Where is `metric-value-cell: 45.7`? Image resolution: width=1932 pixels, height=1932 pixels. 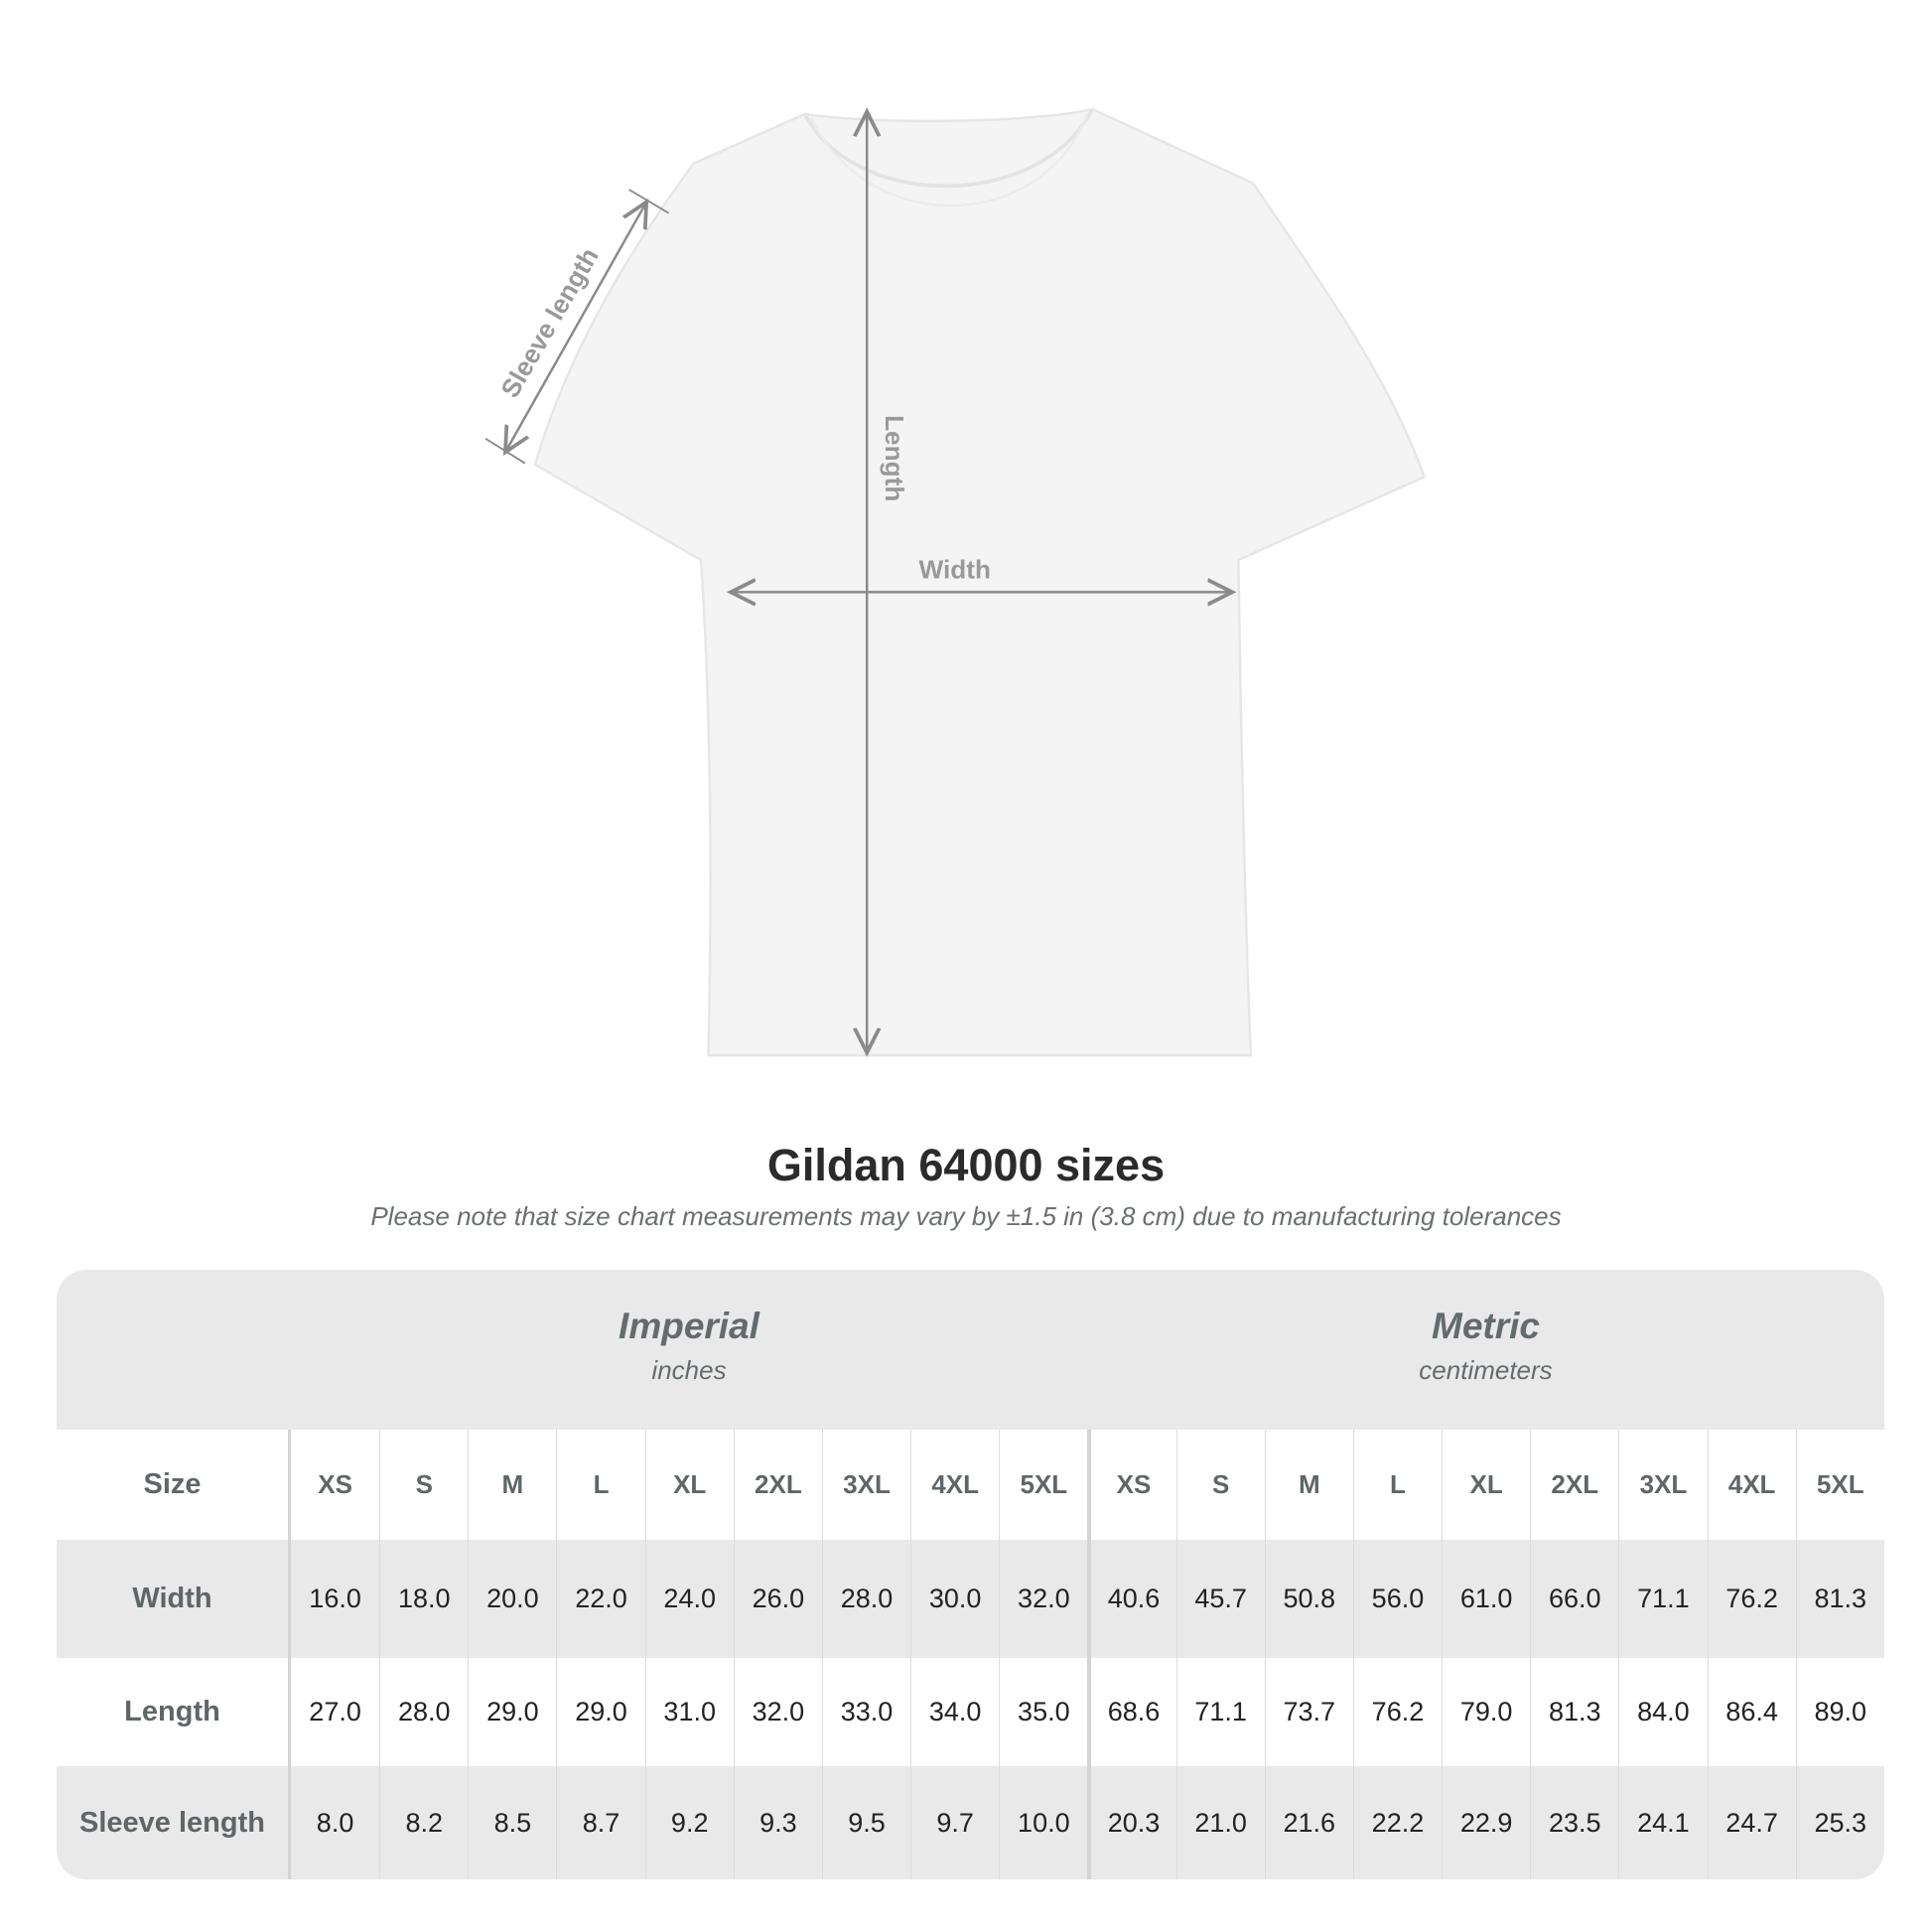 metric-value-cell: 45.7 is located at coordinates (1220, 1599).